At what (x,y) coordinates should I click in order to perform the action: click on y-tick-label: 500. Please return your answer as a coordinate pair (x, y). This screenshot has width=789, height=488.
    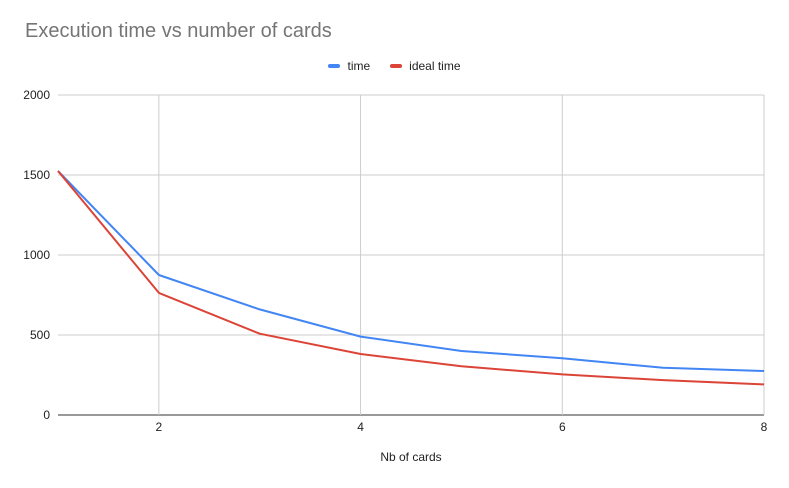
    Looking at the image, I should click on (40, 335).